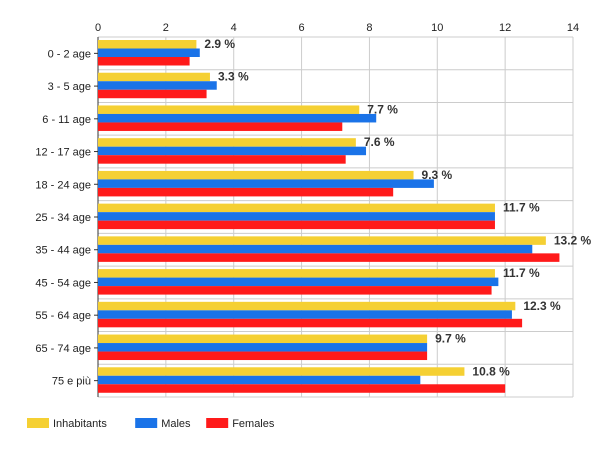  I want to click on category-label: 55 - 64 age, so click(63, 316).